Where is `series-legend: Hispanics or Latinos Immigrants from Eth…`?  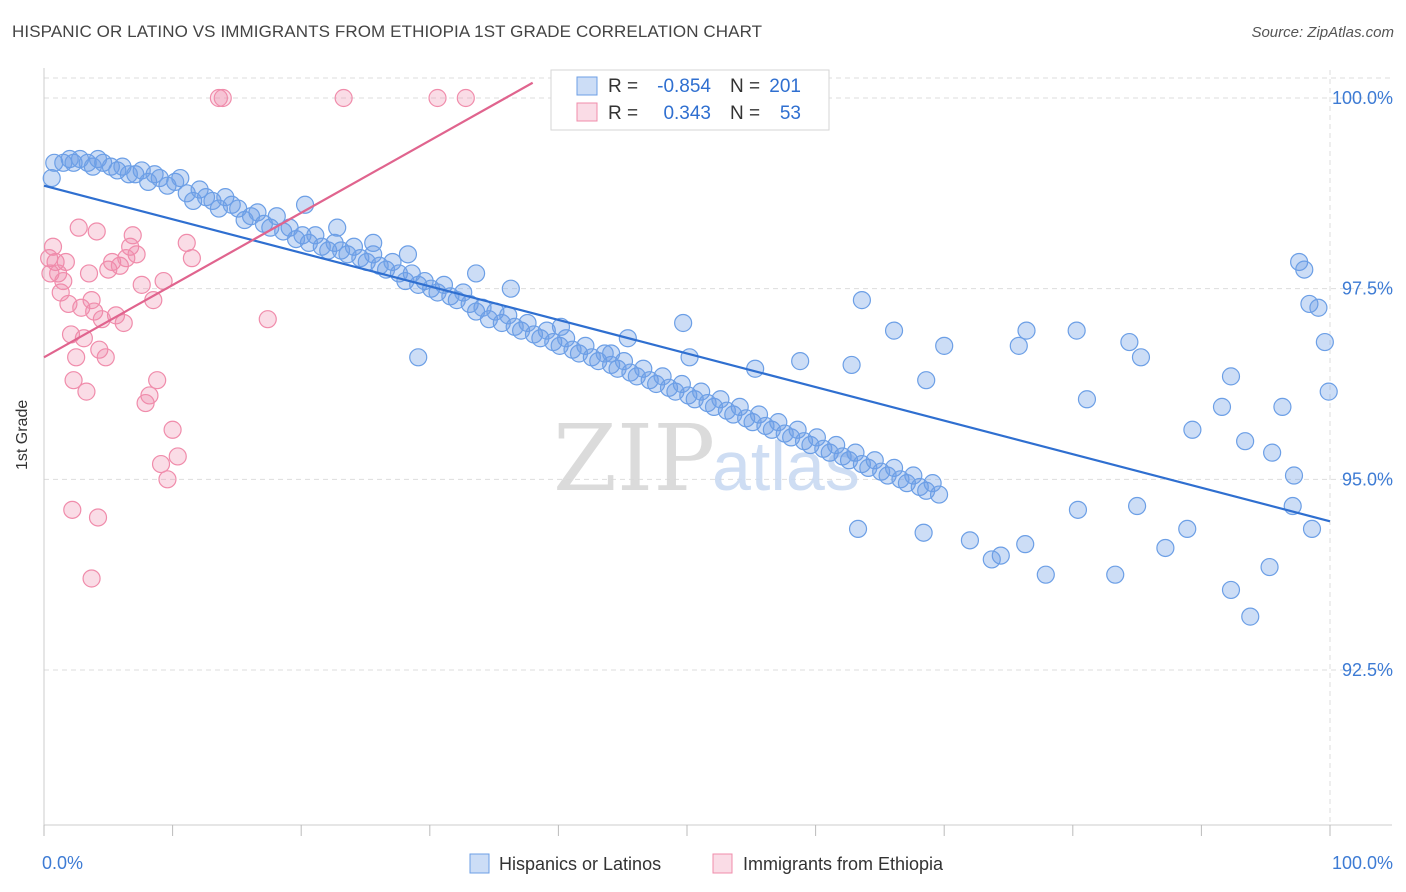 series-legend: Hispanics or Latinos Immigrants from Eth… is located at coordinates (706, 863).